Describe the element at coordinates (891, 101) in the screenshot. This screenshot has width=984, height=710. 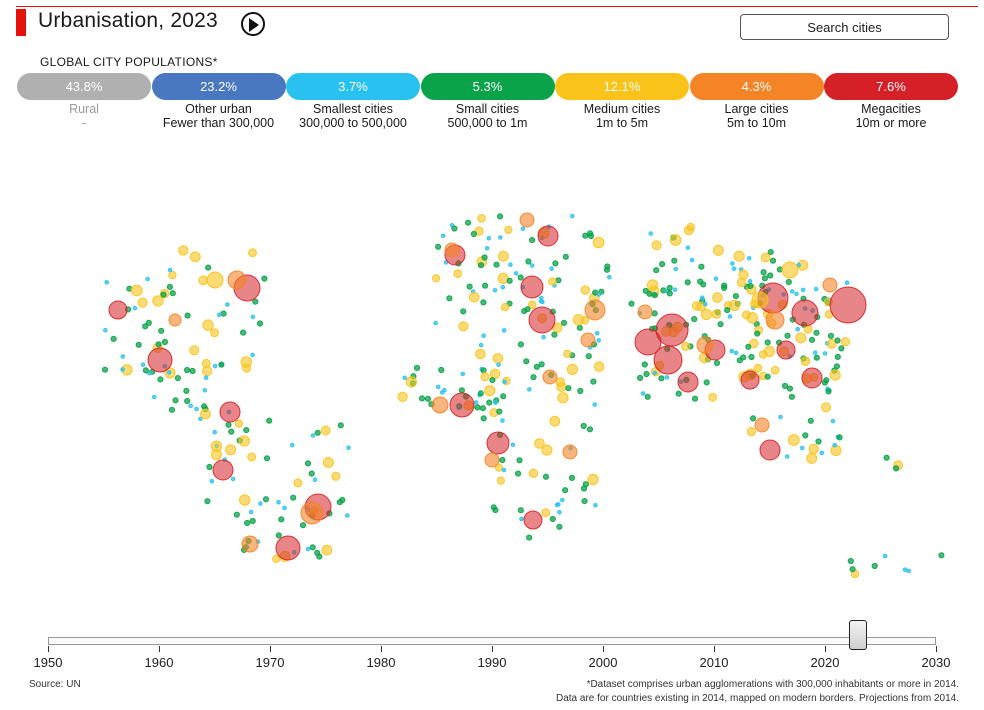
I see `legend-category-mega: 7.6% Megacities 10m or more` at that location.